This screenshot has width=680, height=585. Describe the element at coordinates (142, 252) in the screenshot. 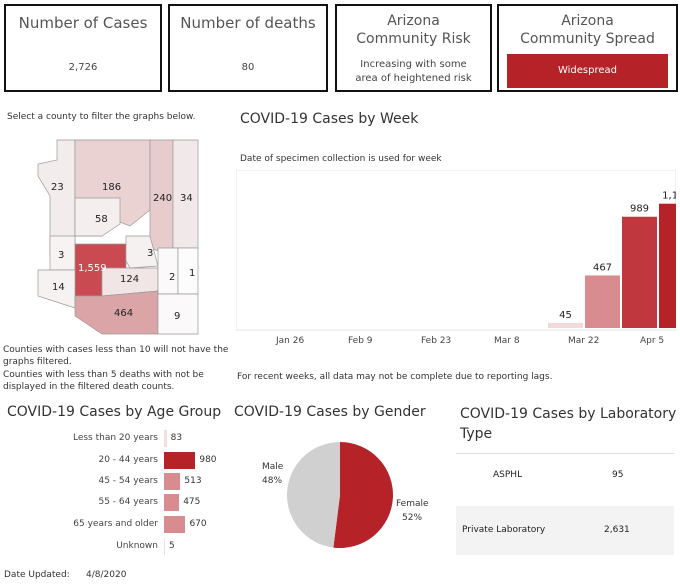

I see `county-gila` at that location.